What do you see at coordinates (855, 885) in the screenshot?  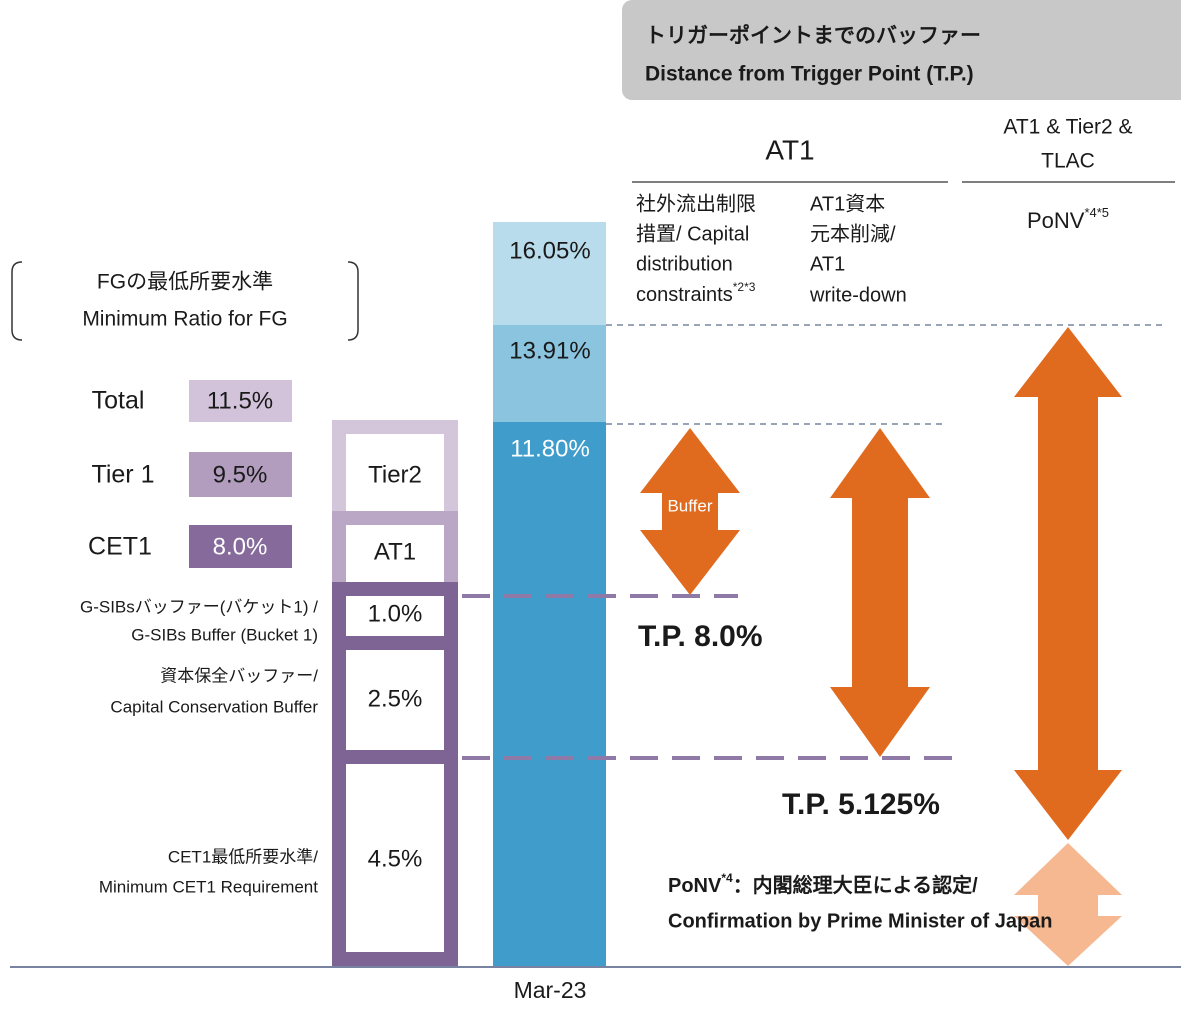 I see `text: ：内閣総理大臣による認定/` at bounding box center [855, 885].